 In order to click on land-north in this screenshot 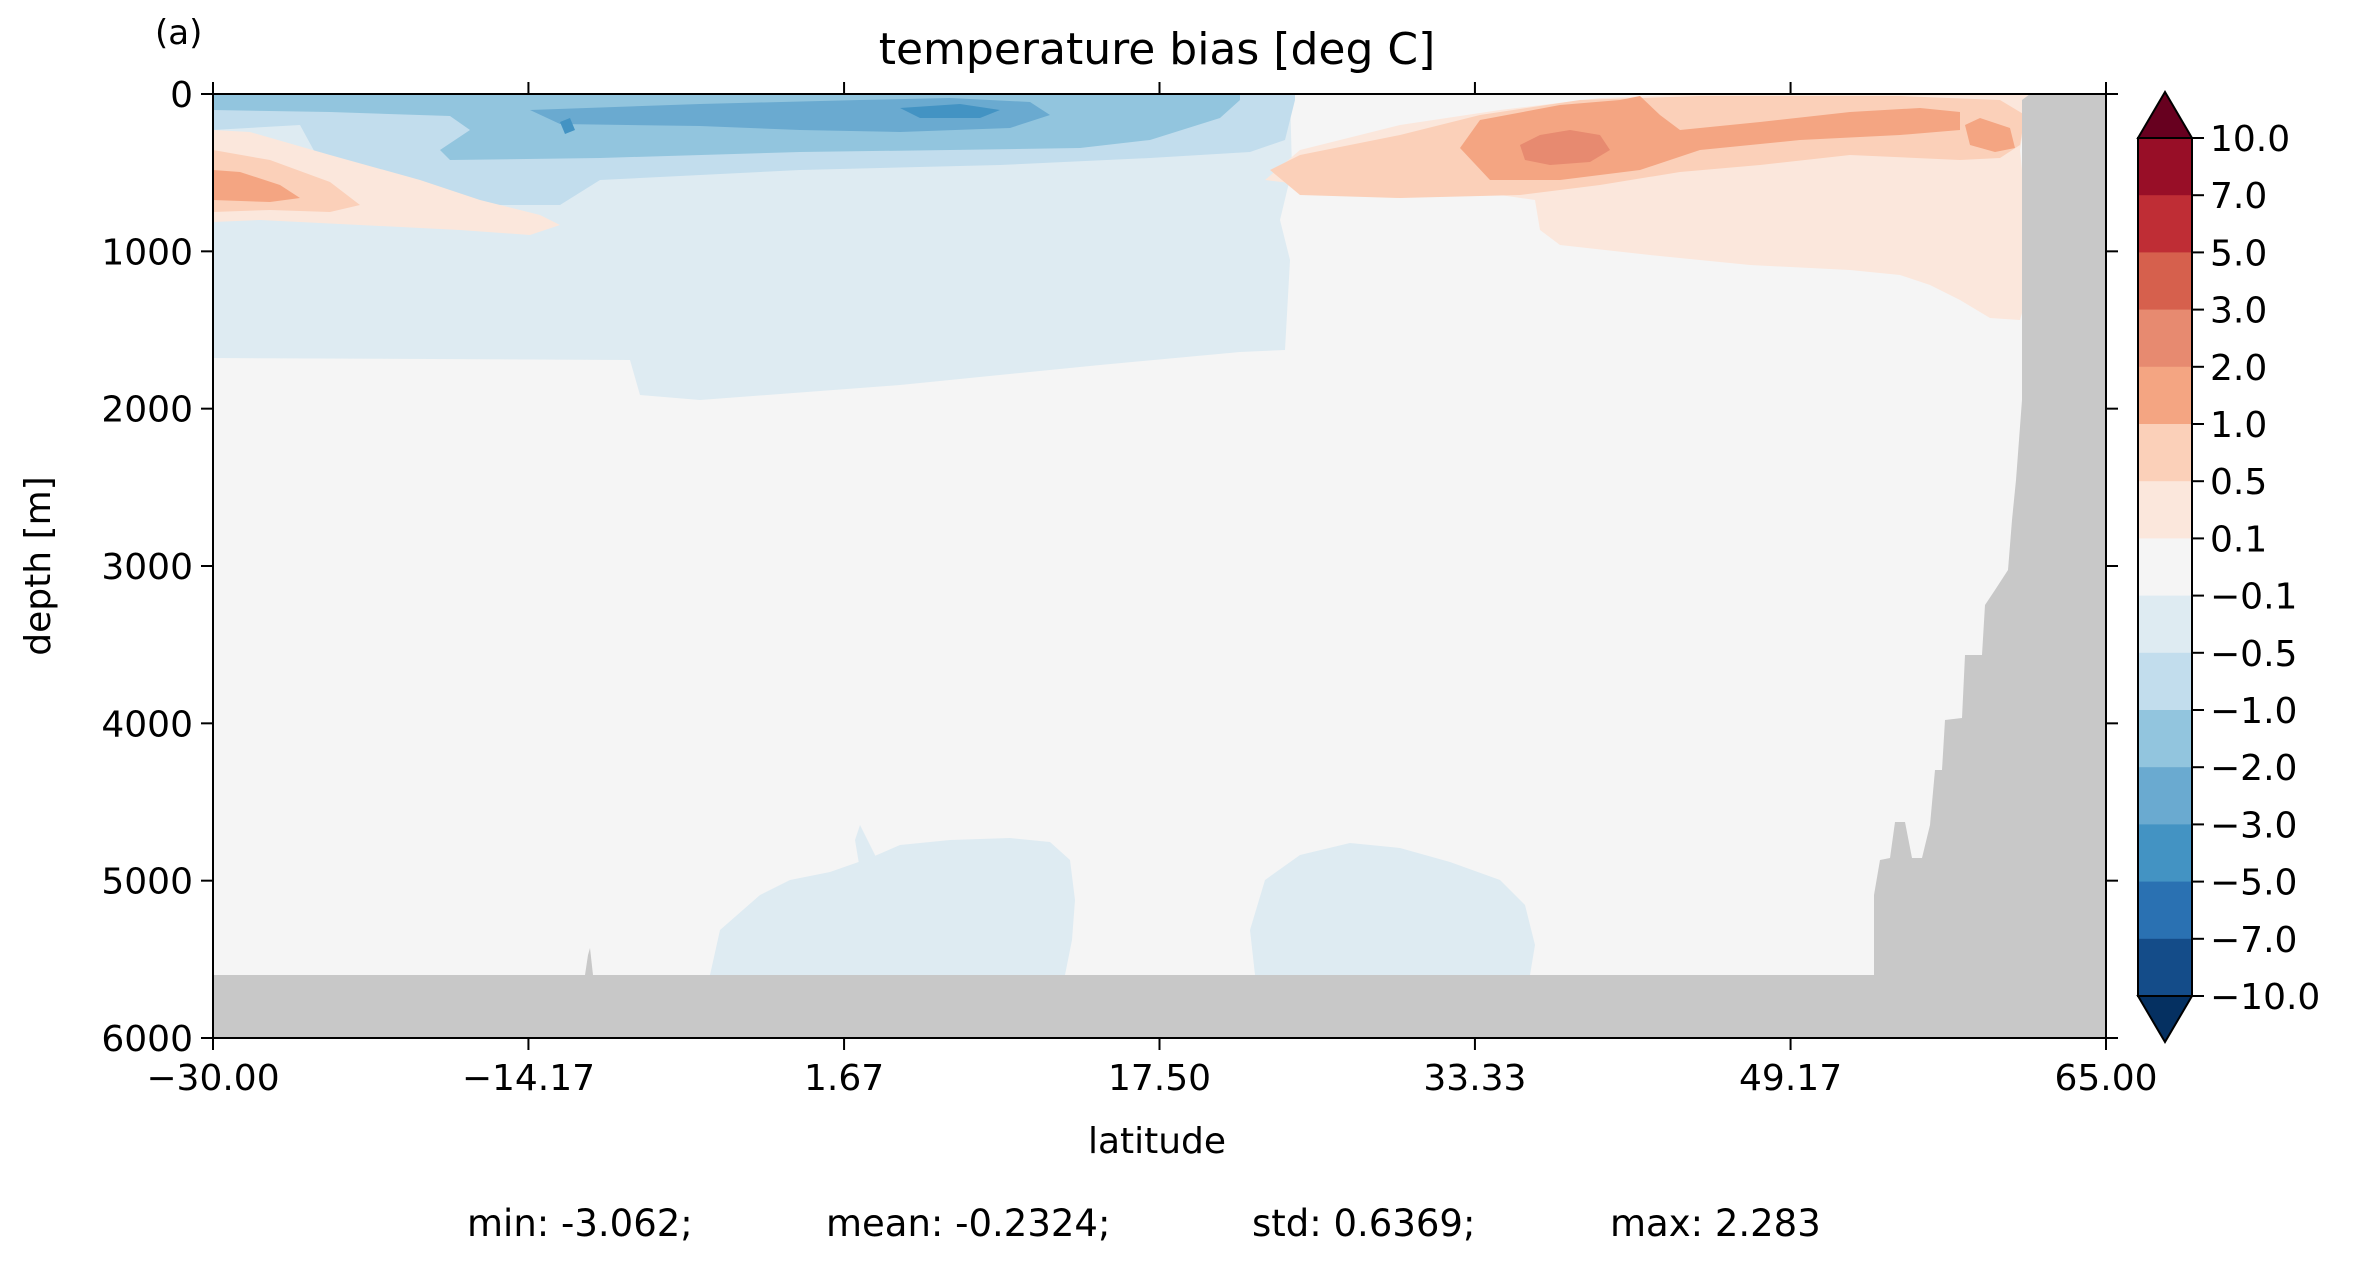, I will do `click(1990, 566)`.